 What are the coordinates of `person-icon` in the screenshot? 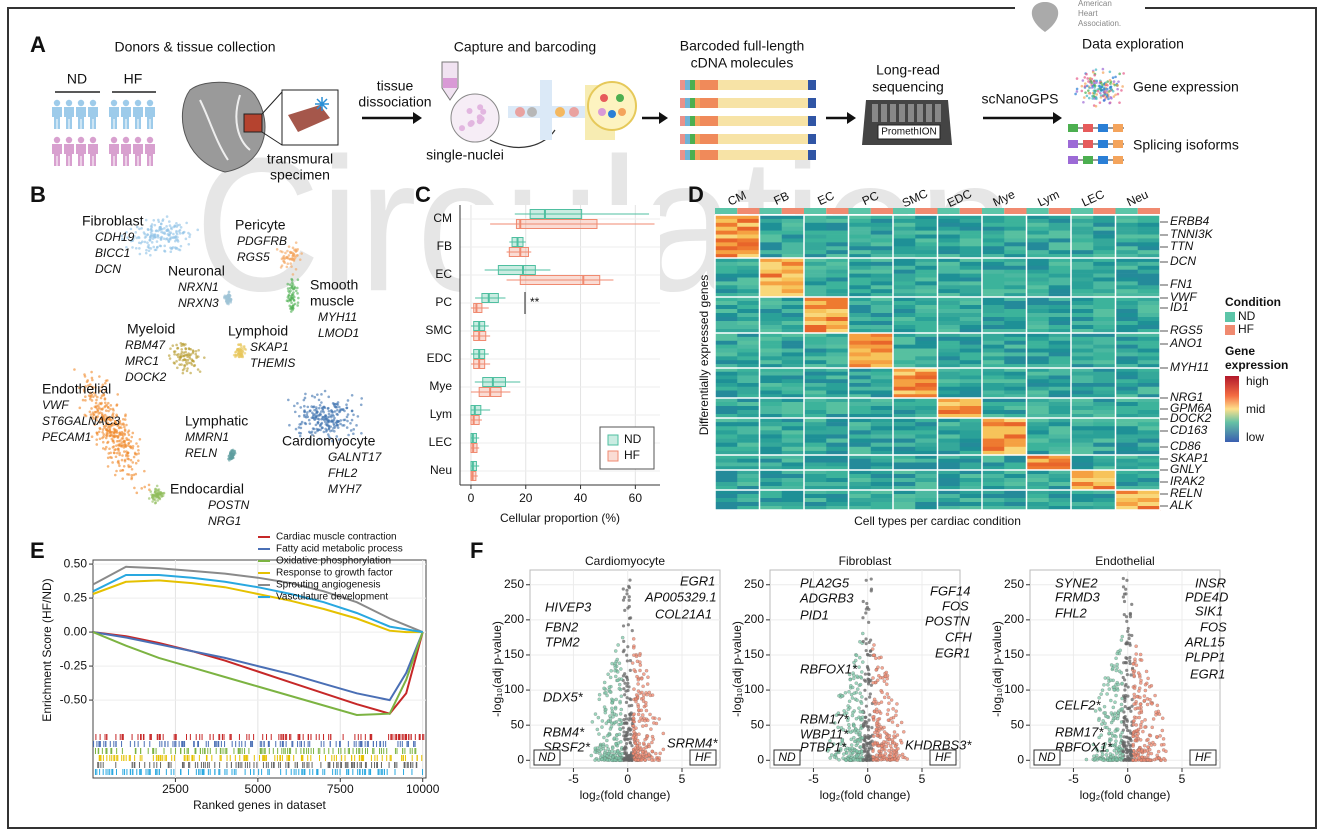 It's located at (126, 103).